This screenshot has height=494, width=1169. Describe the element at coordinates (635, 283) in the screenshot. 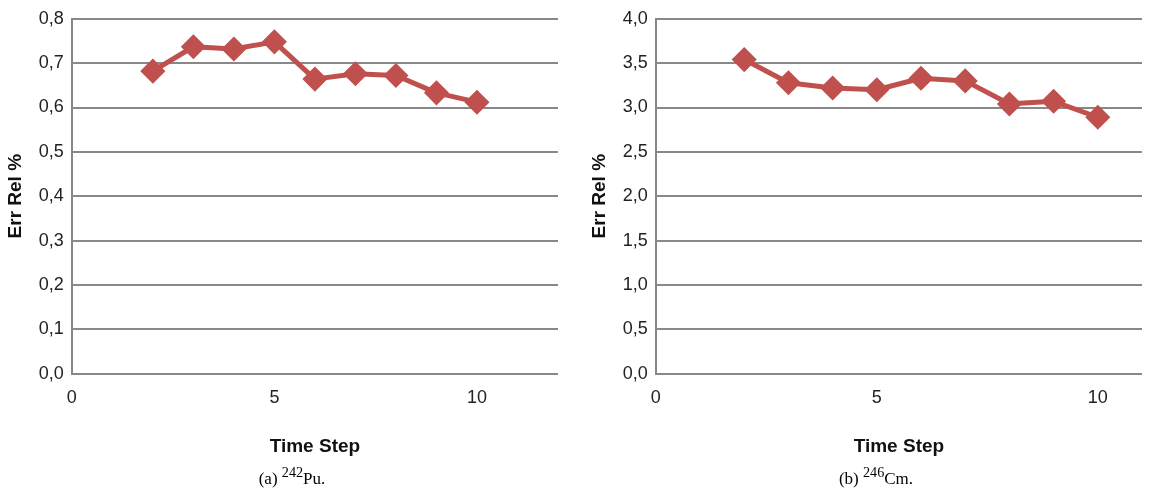

I see `y-tick-label: 1,0` at that location.